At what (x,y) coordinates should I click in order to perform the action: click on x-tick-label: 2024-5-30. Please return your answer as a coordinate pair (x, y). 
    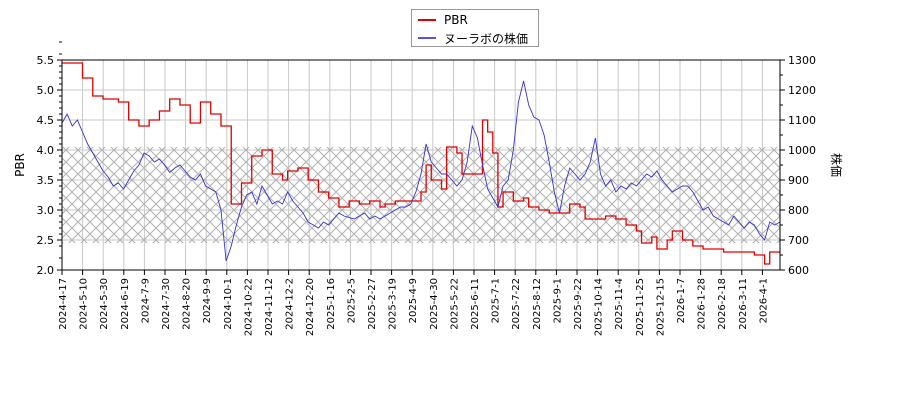
    Looking at the image, I should click on (104, 304).